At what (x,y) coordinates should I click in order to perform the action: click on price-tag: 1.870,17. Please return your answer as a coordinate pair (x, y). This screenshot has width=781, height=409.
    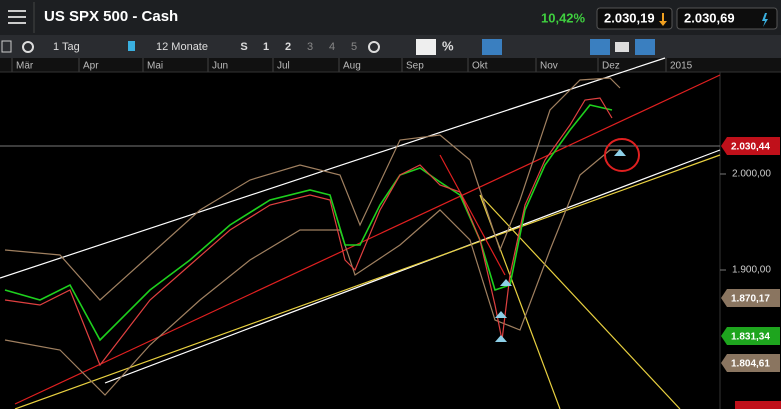
    Looking at the image, I should click on (750, 299).